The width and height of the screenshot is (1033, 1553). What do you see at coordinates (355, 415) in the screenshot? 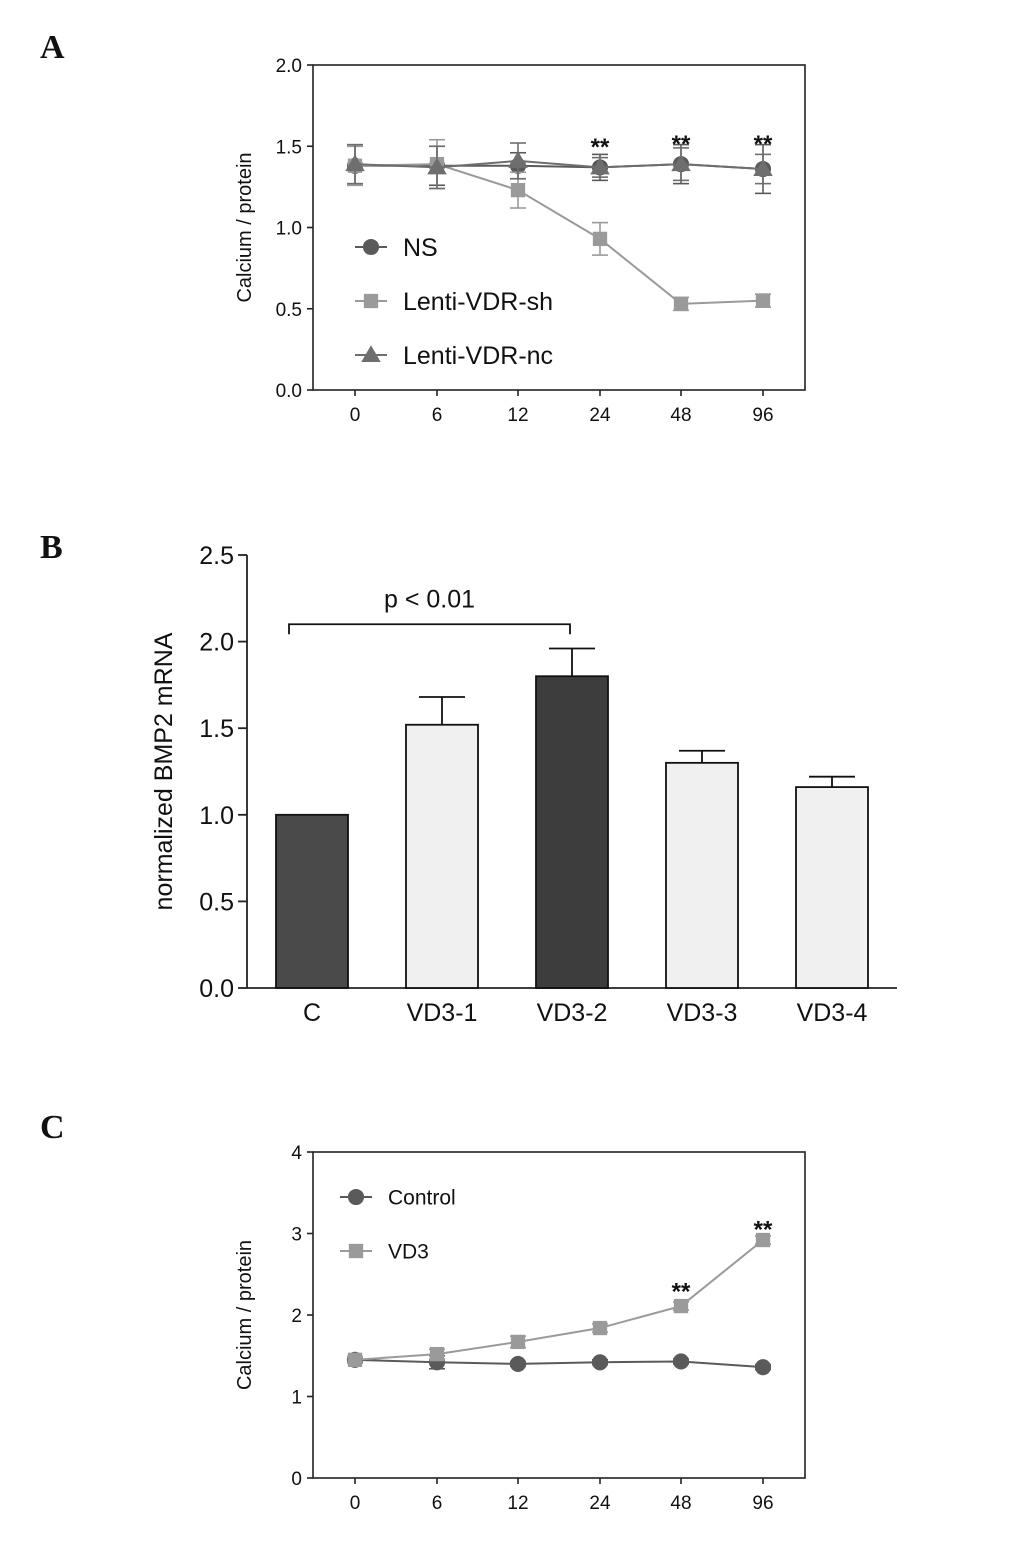
I see `panel-a-xtick-label: 0` at bounding box center [355, 415].